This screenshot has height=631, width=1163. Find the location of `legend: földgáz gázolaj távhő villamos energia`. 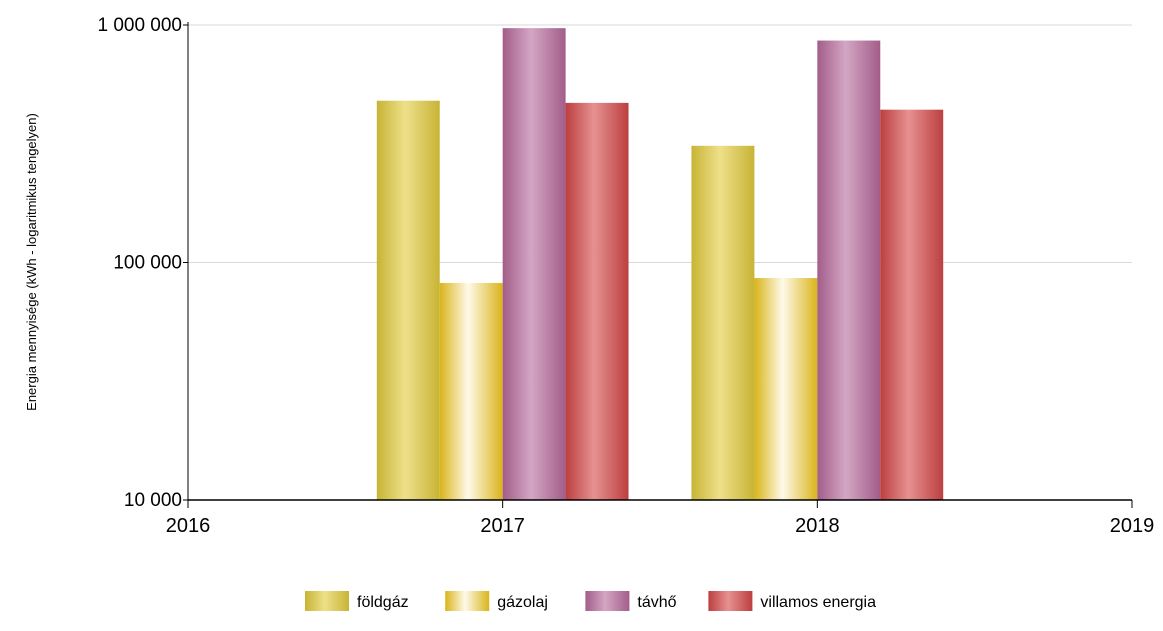

legend: földgáz gázolaj távhő villamos energia is located at coordinates (590, 601).